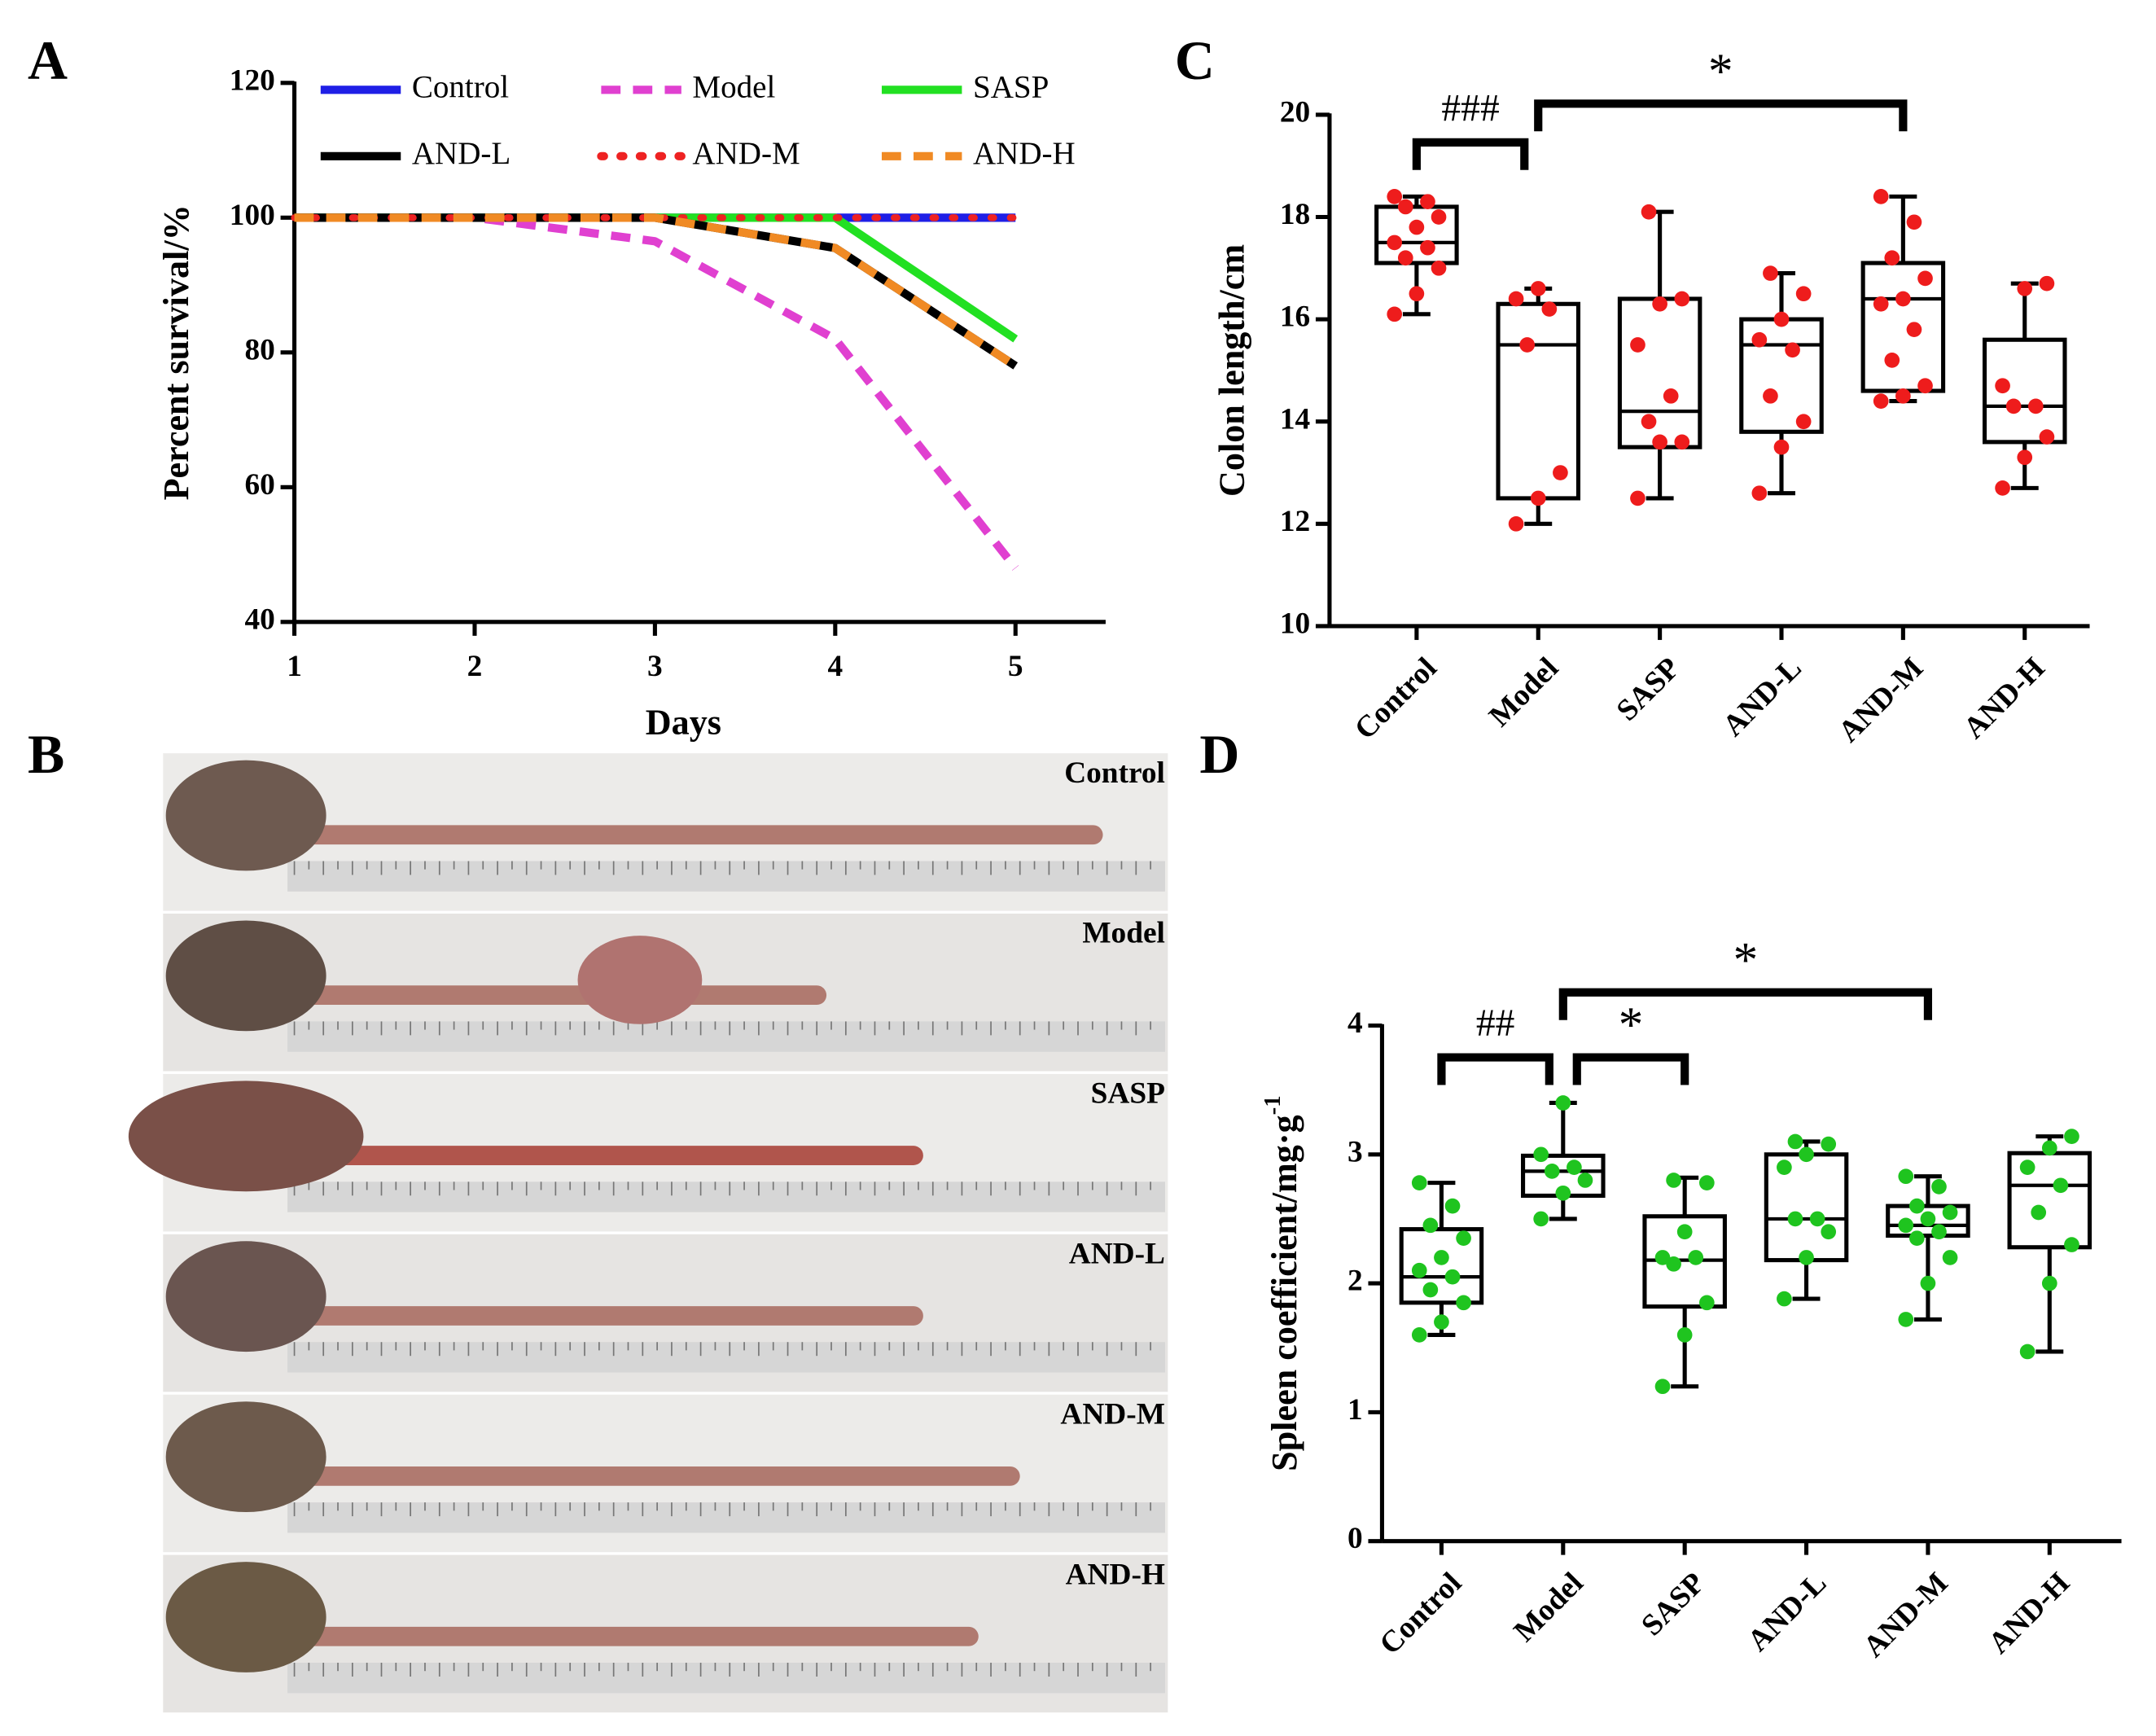 This screenshot has height=1736, width=2156. What do you see at coordinates (835, 666) in the screenshot?
I see `x-tick-label: 4` at bounding box center [835, 666].